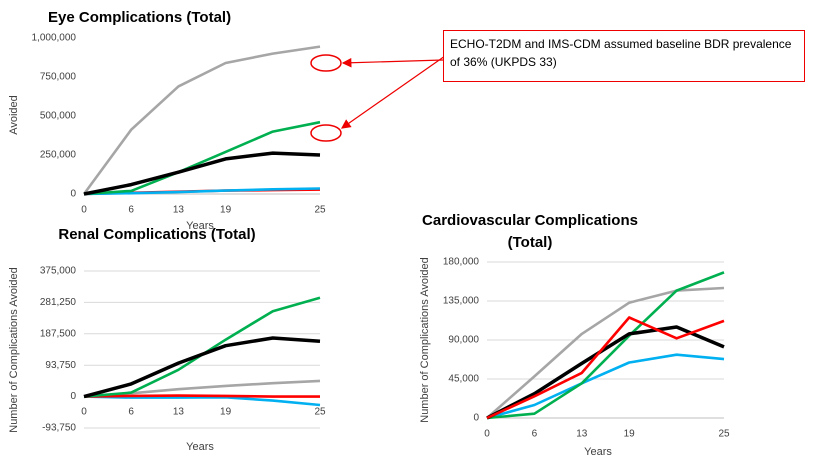 This screenshot has height=462, width=822. I want to click on y-tick-label: 500,000, so click(58, 116).